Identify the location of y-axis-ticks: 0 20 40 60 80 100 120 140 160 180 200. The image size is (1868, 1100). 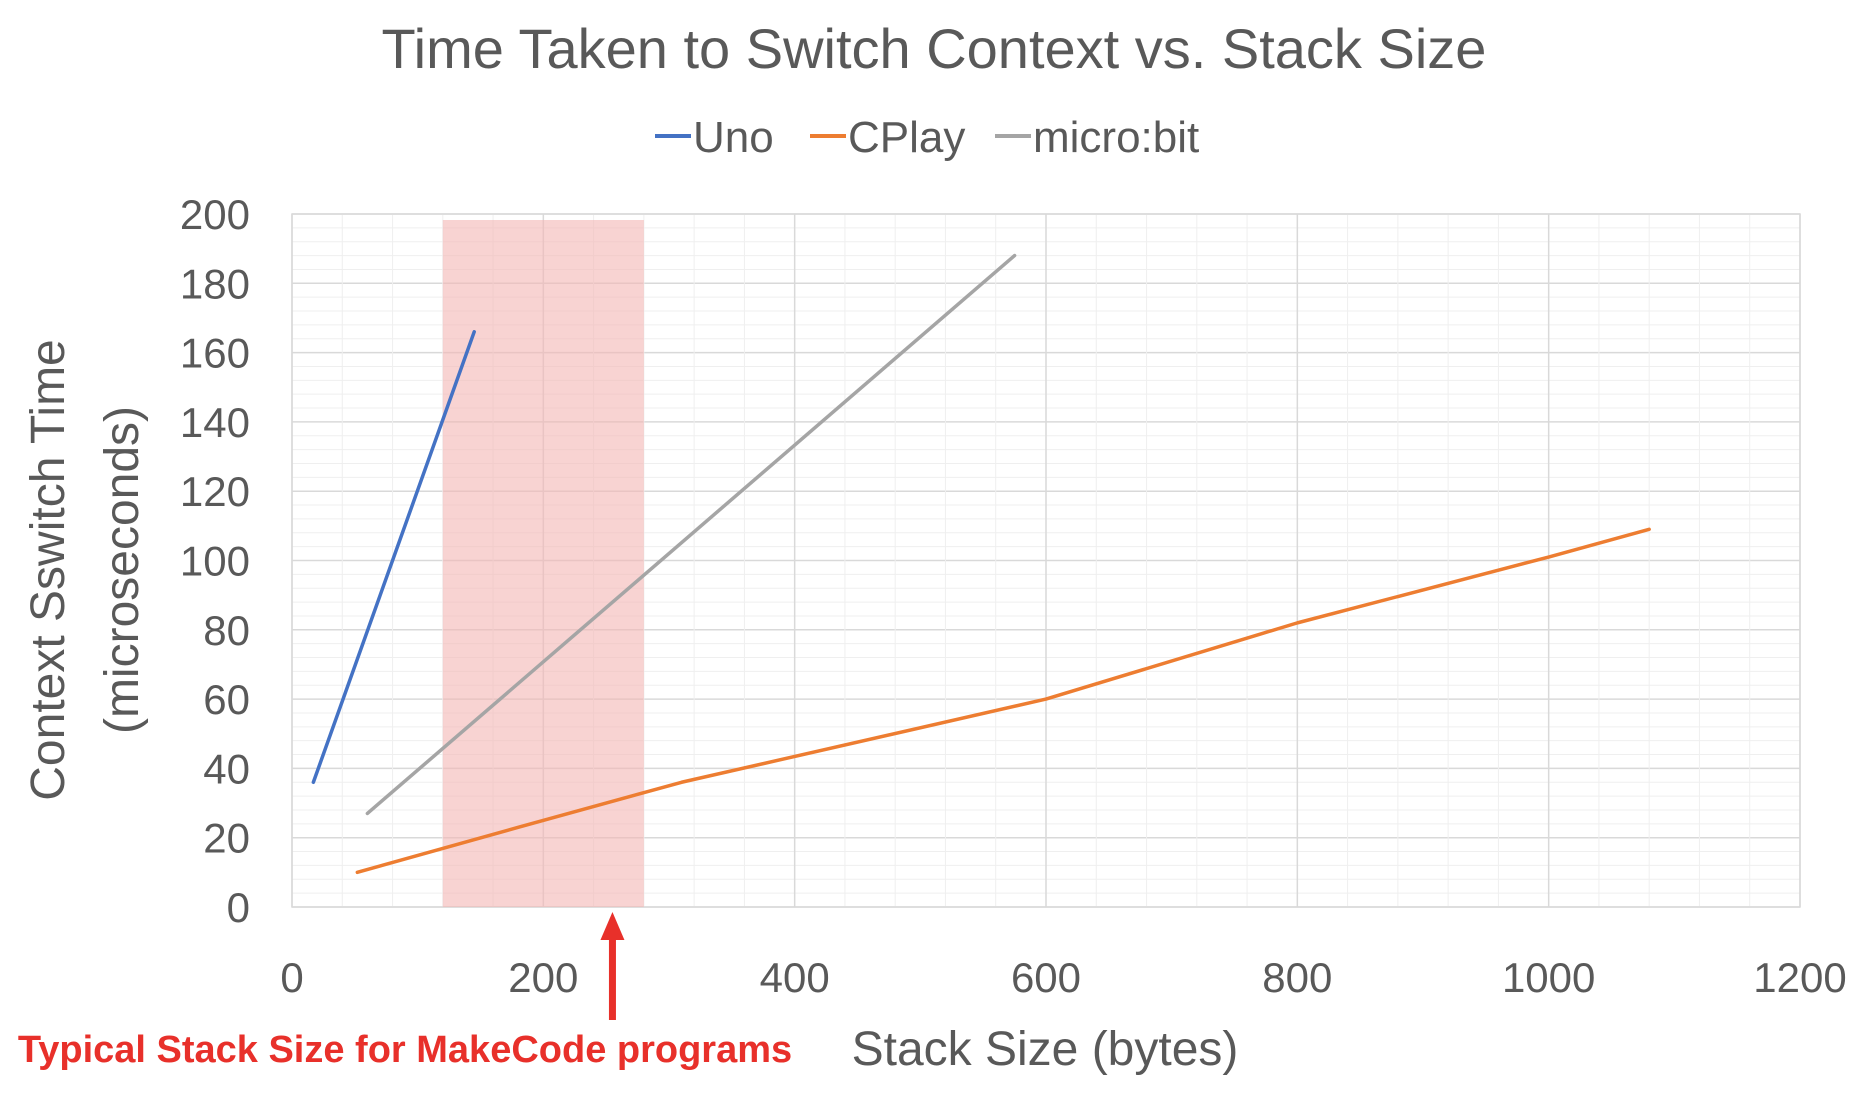
(215, 561).